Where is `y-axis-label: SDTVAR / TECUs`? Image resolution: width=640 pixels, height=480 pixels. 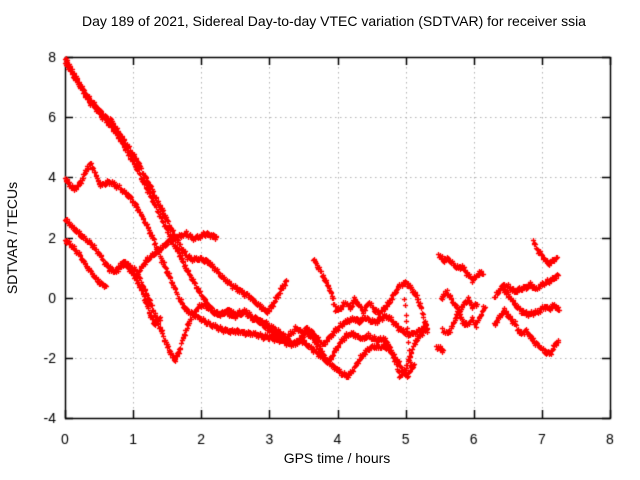
y-axis-label: SDTVAR / TECUs is located at coordinates (12, 238).